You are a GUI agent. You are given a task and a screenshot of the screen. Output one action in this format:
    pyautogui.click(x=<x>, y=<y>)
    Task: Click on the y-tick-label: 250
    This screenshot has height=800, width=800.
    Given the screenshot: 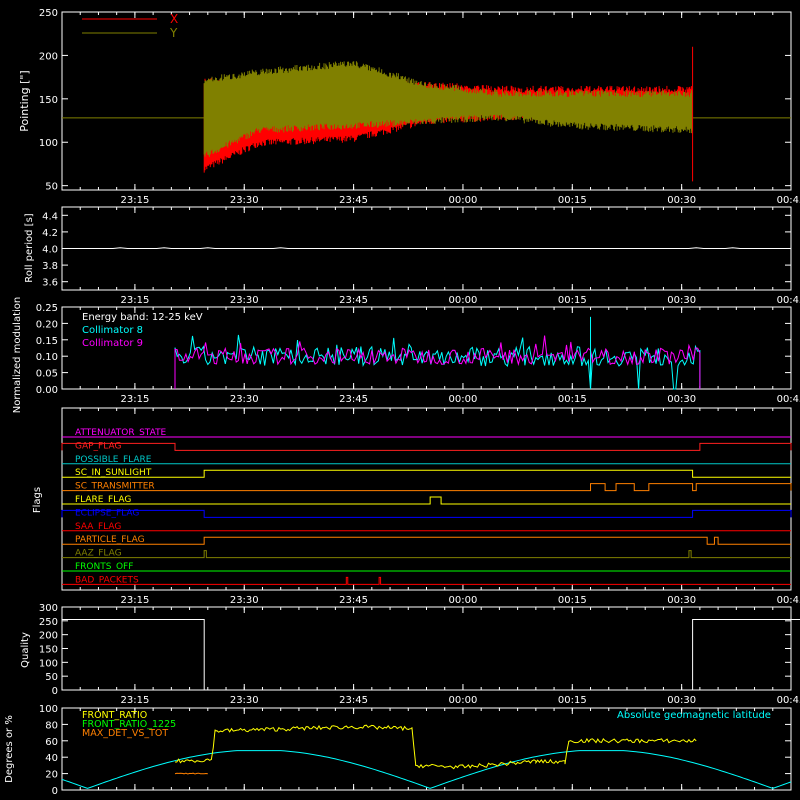 What is the action you would take?
    pyautogui.click(x=48, y=13)
    